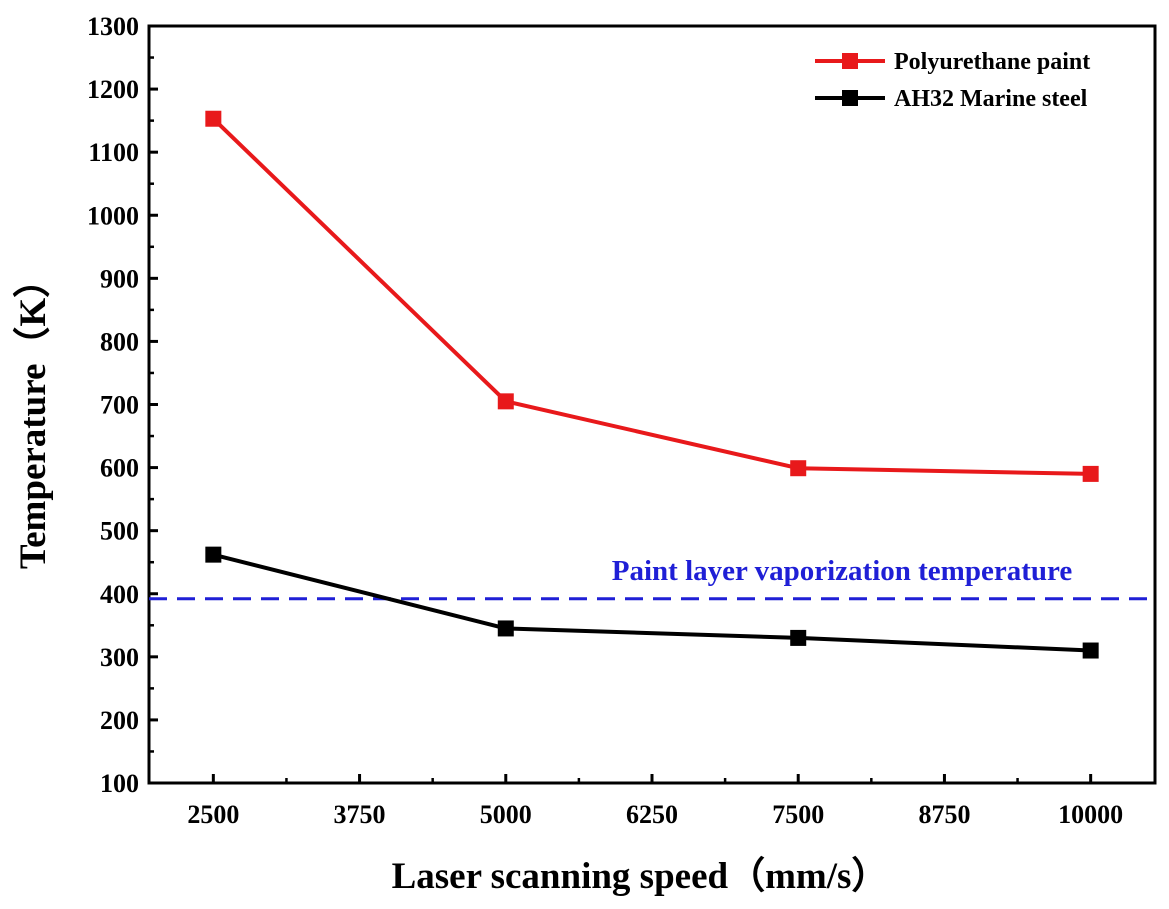 The height and width of the screenshot is (909, 1169). Describe the element at coordinates (842, 571) in the screenshot. I see `vaporization-reference-label: Paint layer vaporization temperature` at that location.